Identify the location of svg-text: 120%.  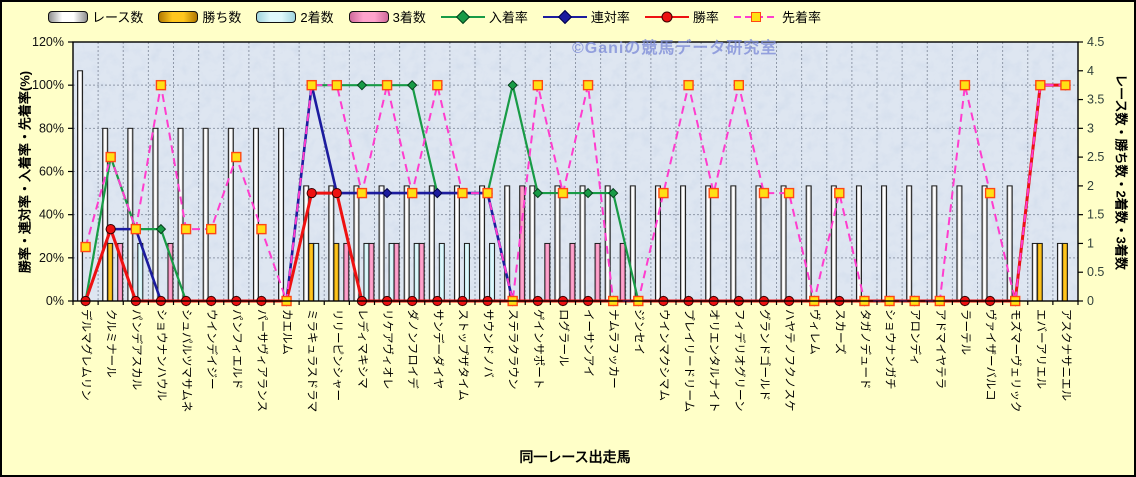
(48, 42).